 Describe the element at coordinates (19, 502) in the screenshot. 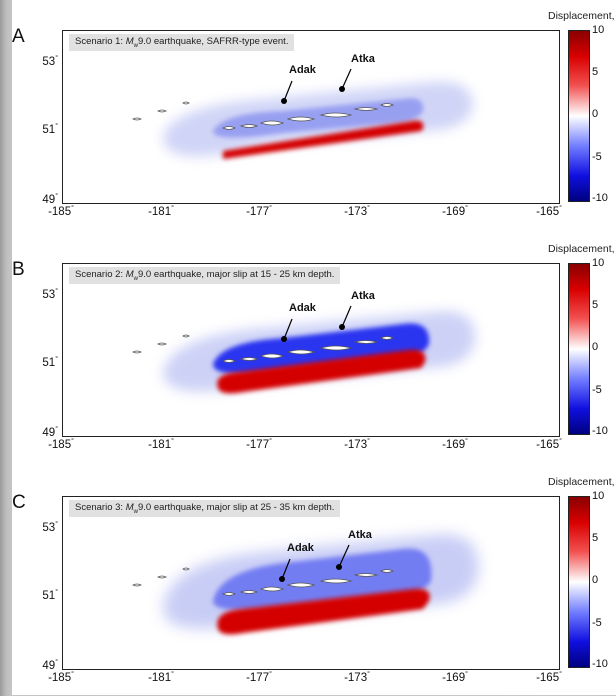

I see `panel-label: C` at that location.